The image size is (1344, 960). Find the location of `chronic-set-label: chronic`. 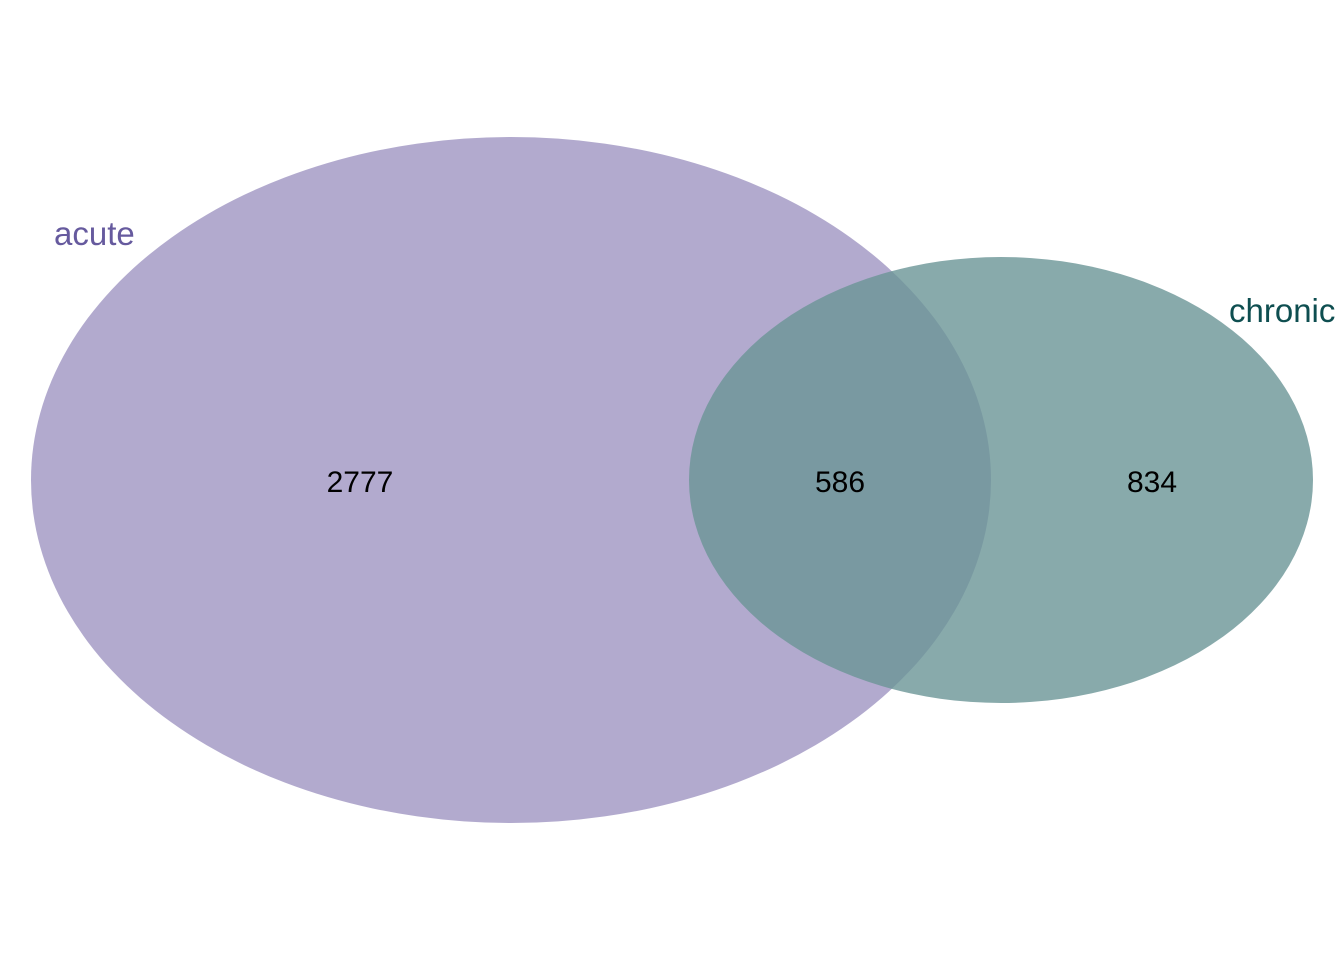

chronic-set-label: chronic is located at coordinates (1282, 310).